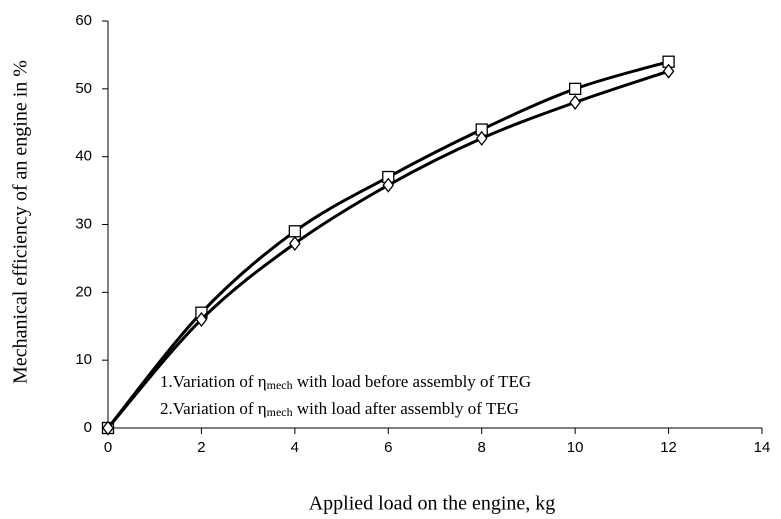  I want to click on y-axis-title: Mechanical efficiency of an engine in %, so click(21, 222).